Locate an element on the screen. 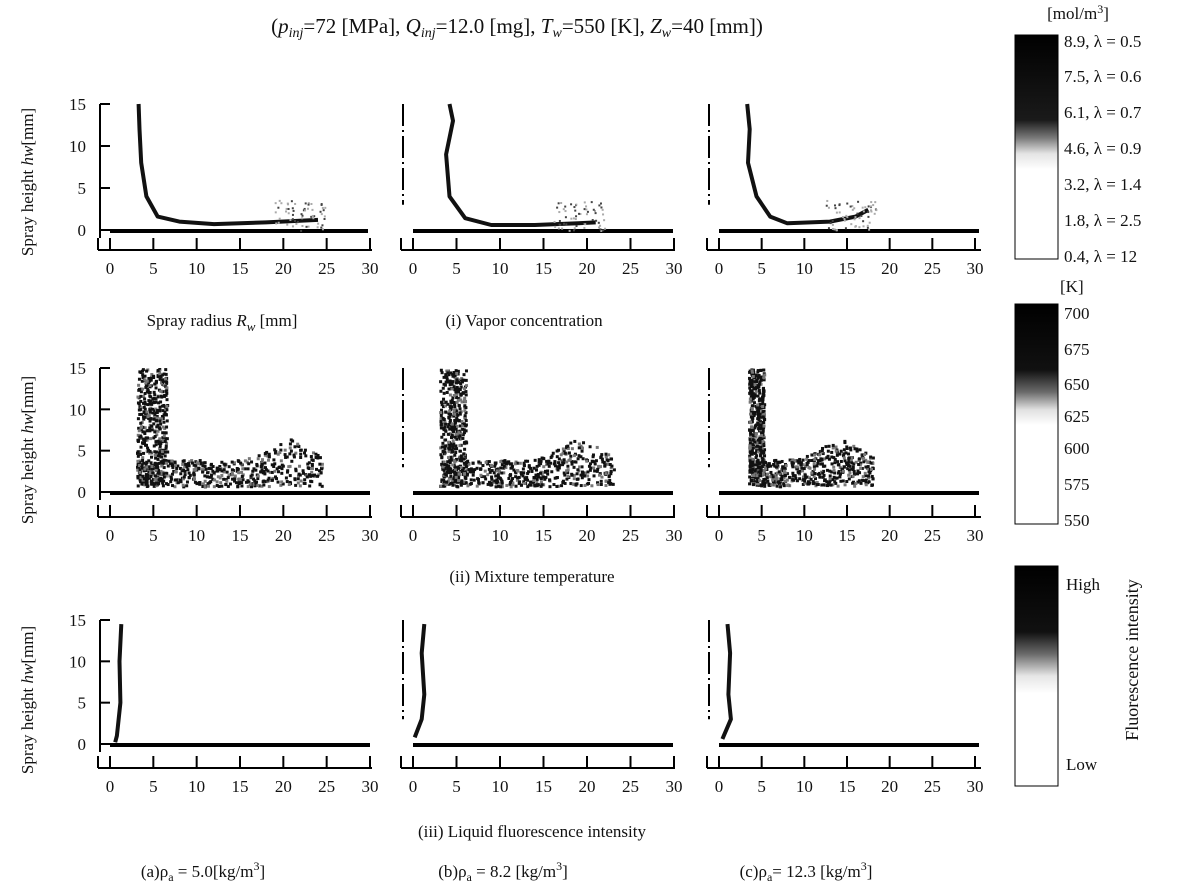  x-tick-label: 0 is located at coordinates (719, 786).